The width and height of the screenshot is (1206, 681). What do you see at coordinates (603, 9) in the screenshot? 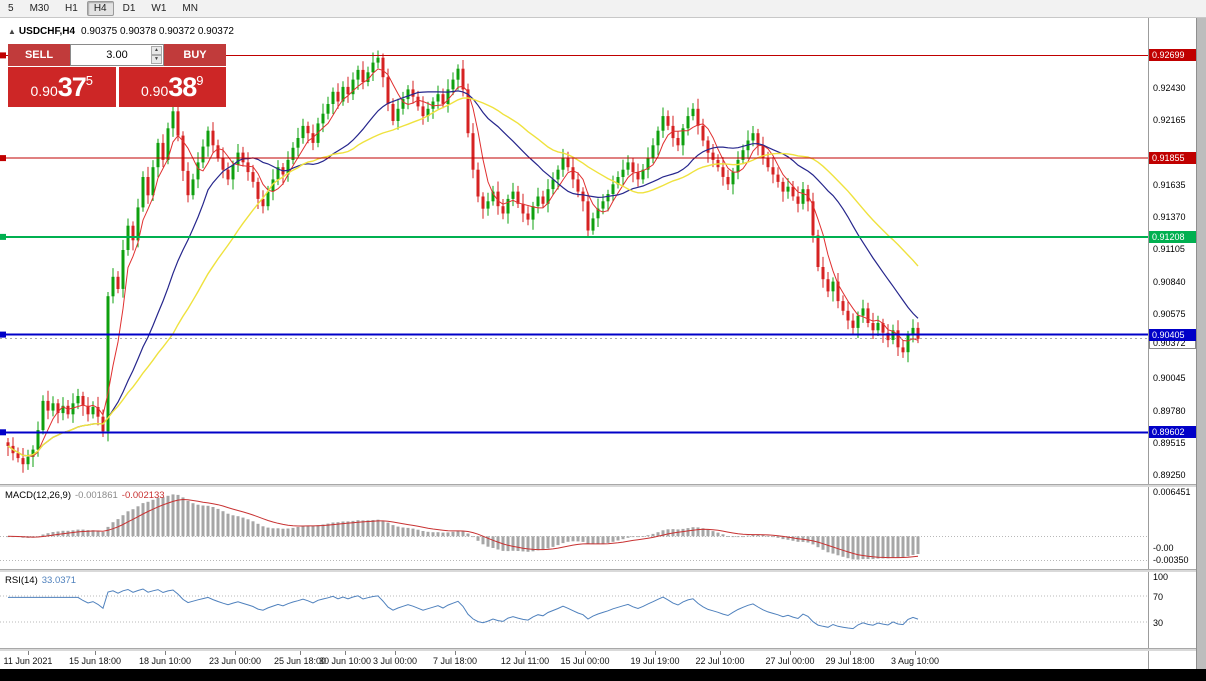
I see `timeframe-toolbar: 5 M30 H1 H4 D1 W1 MN` at bounding box center [603, 9].